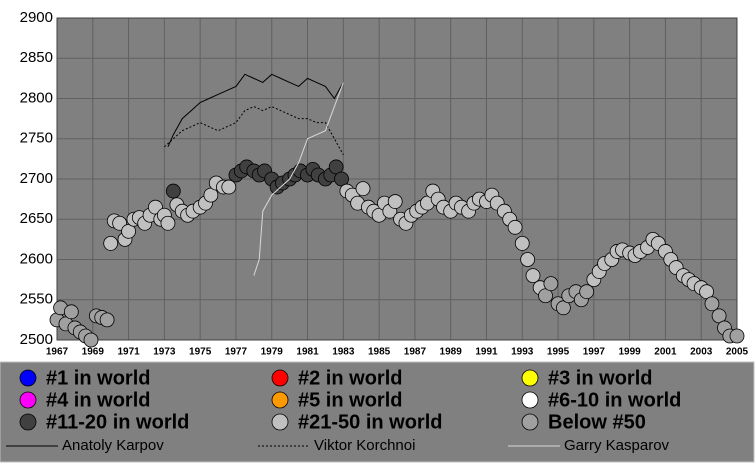 This screenshot has height=469, width=756. Describe the element at coordinates (236, 352) in the screenshot. I see `x-tick-label: 1977` at that location.